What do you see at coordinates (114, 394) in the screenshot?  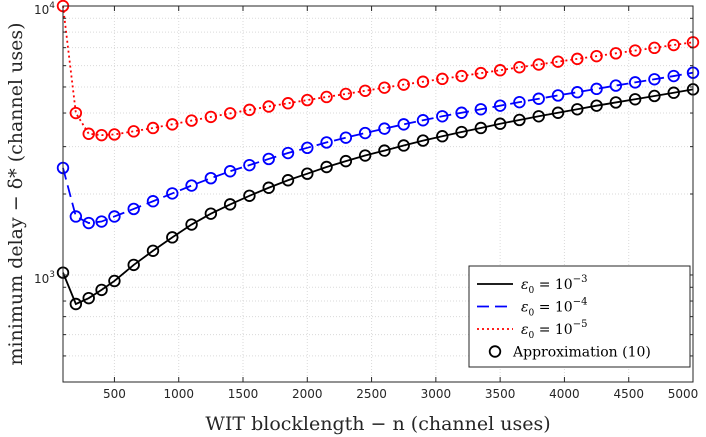 I see `x-tick-label: 500` at bounding box center [114, 394].